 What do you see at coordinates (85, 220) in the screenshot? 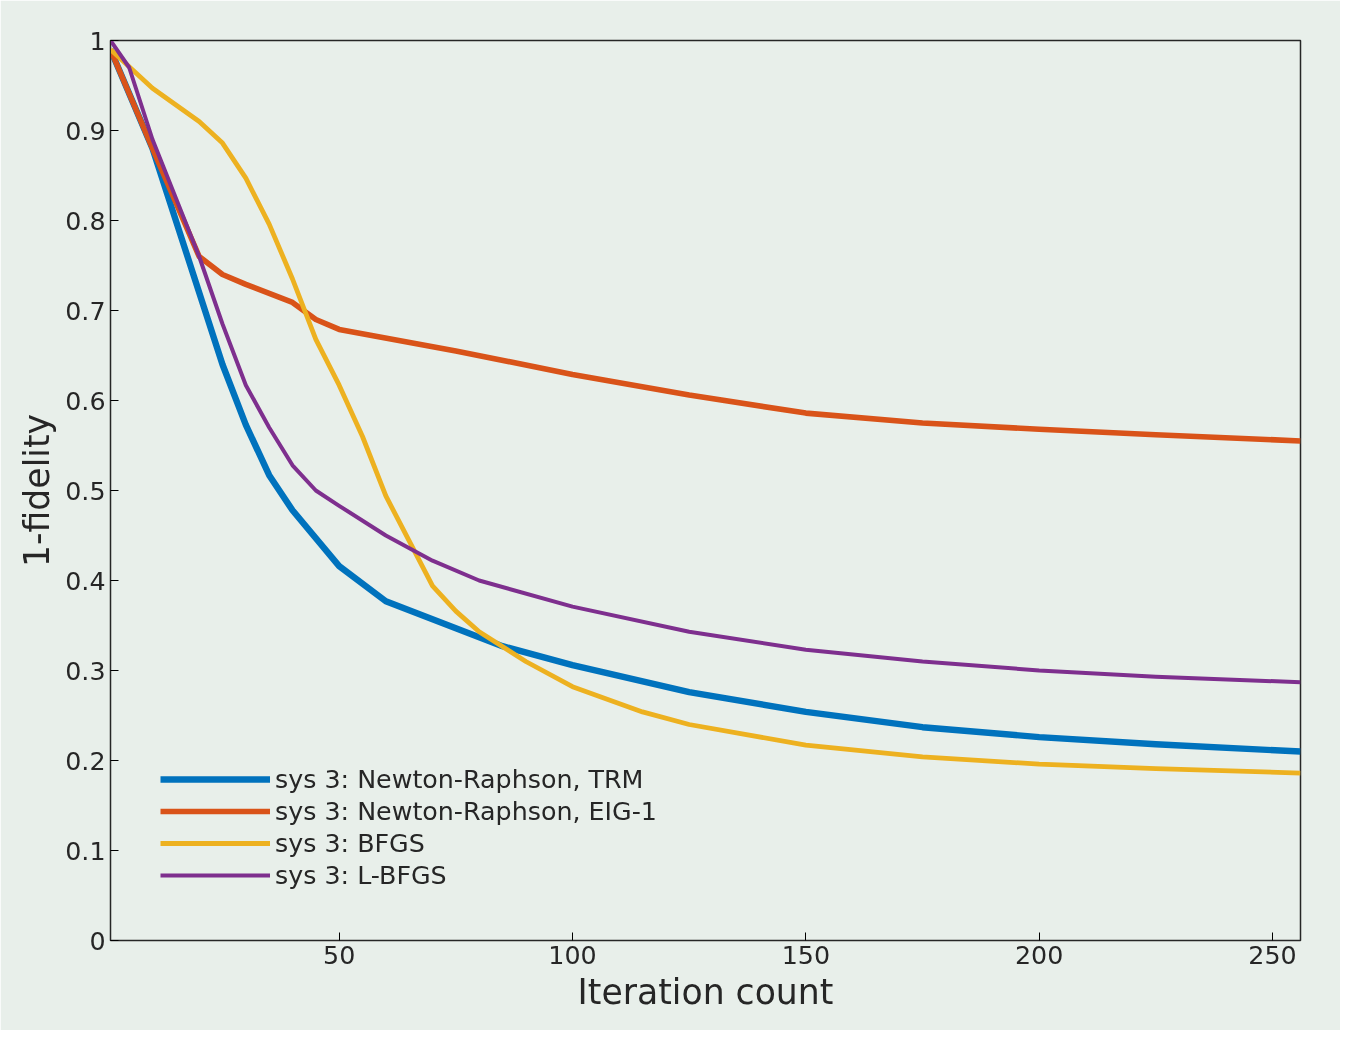
I see `y-tick-label: 0.8` at bounding box center [85, 220].